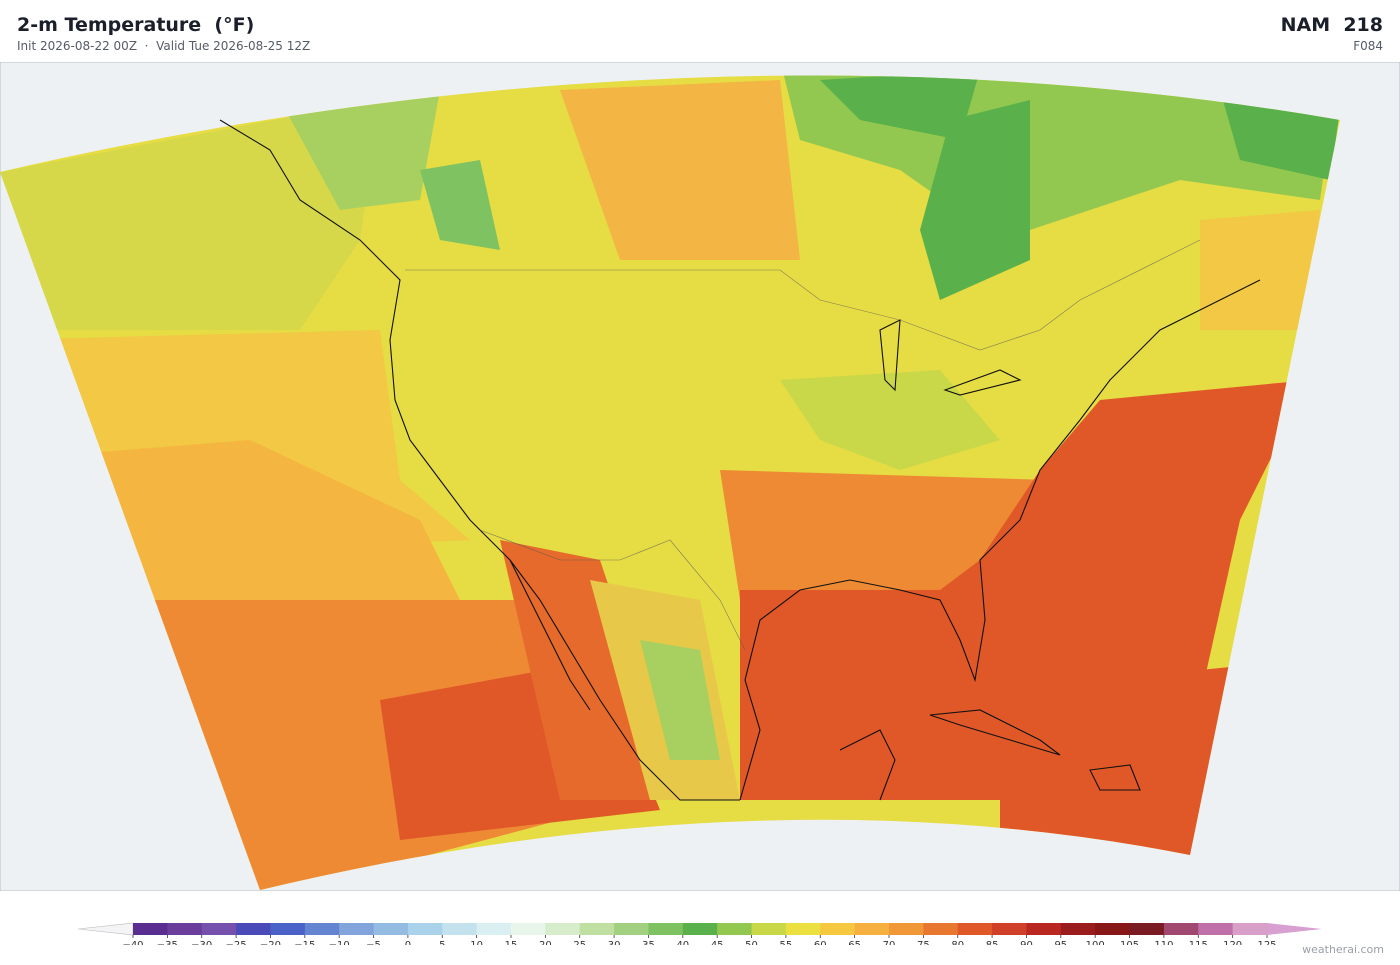 The height and width of the screenshot is (965, 1400). Describe the element at coordinates (579, 942) in the screenshot. I see `tick-label: 25` at that location.